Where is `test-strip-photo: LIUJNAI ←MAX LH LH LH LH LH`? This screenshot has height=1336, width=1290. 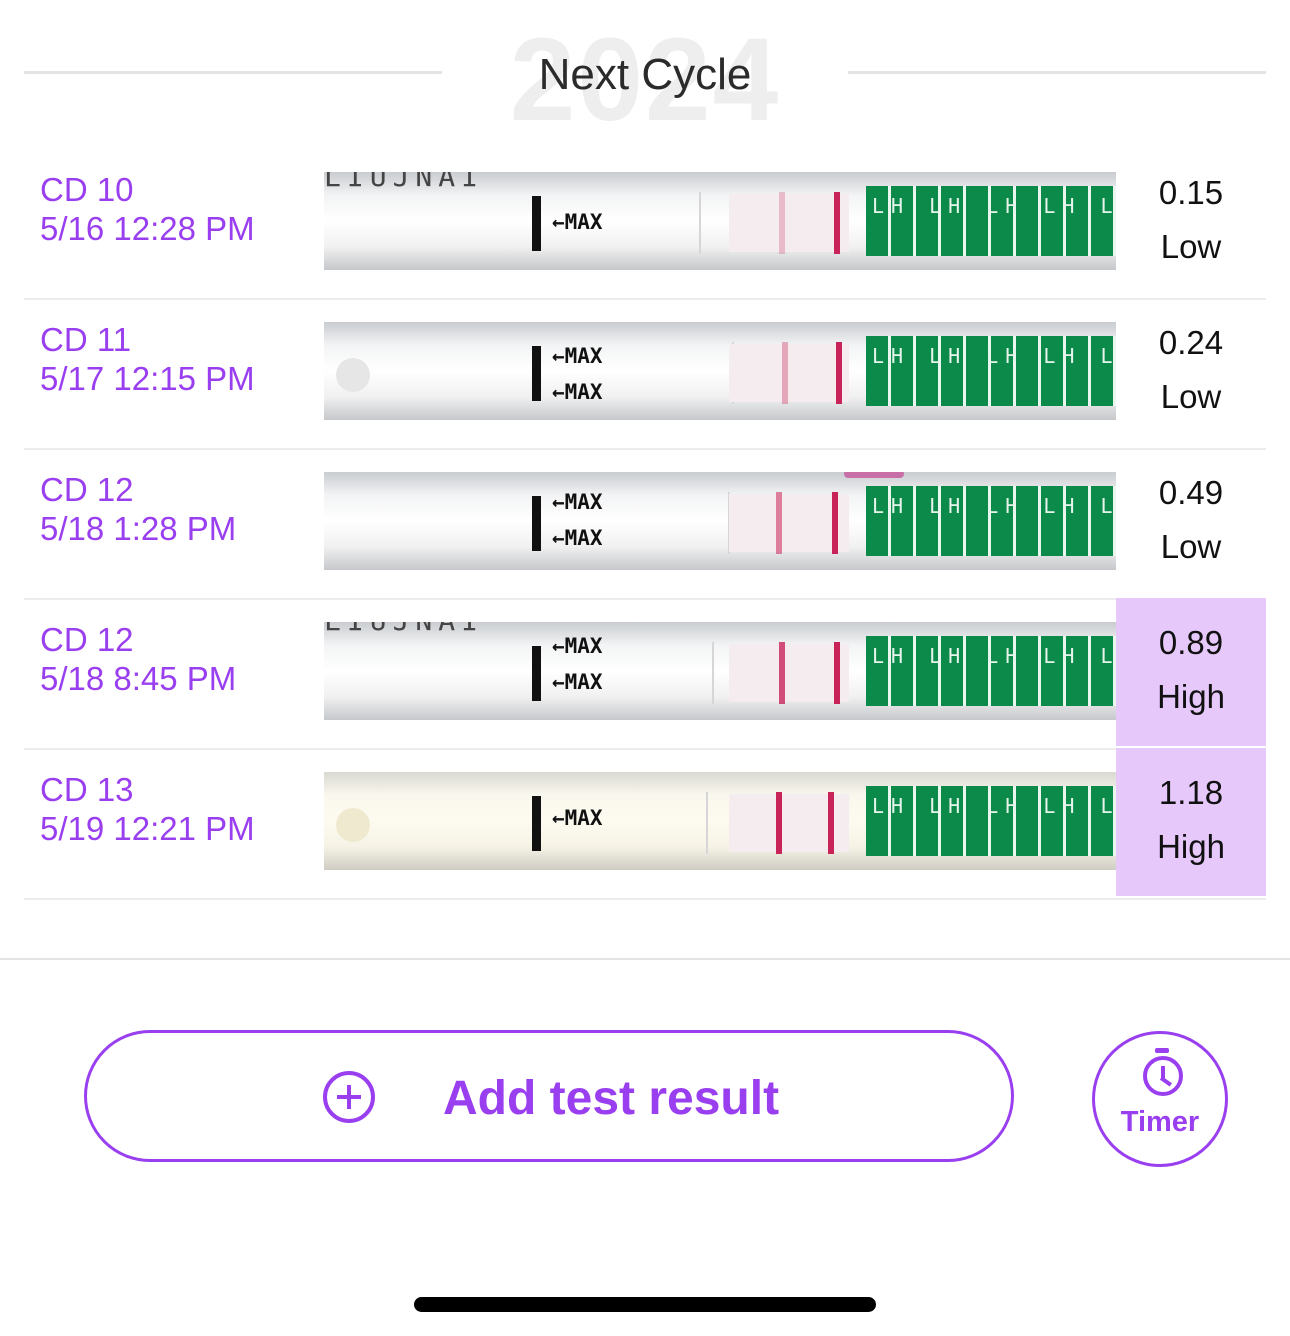
test-strip-photo: LIUJNAI ←MAX LH LH LH LH LH is located at coordinates (720, 221).